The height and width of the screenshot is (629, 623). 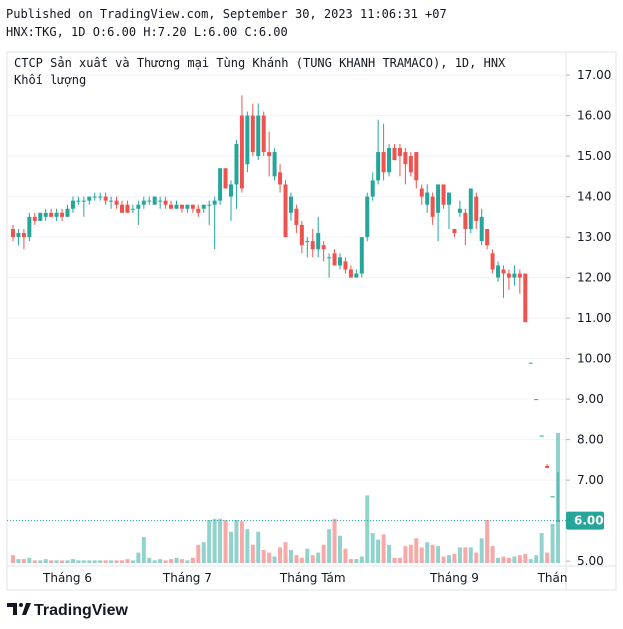 I want to click on y-tick-label: 9.00, so click(x=590, y=399).